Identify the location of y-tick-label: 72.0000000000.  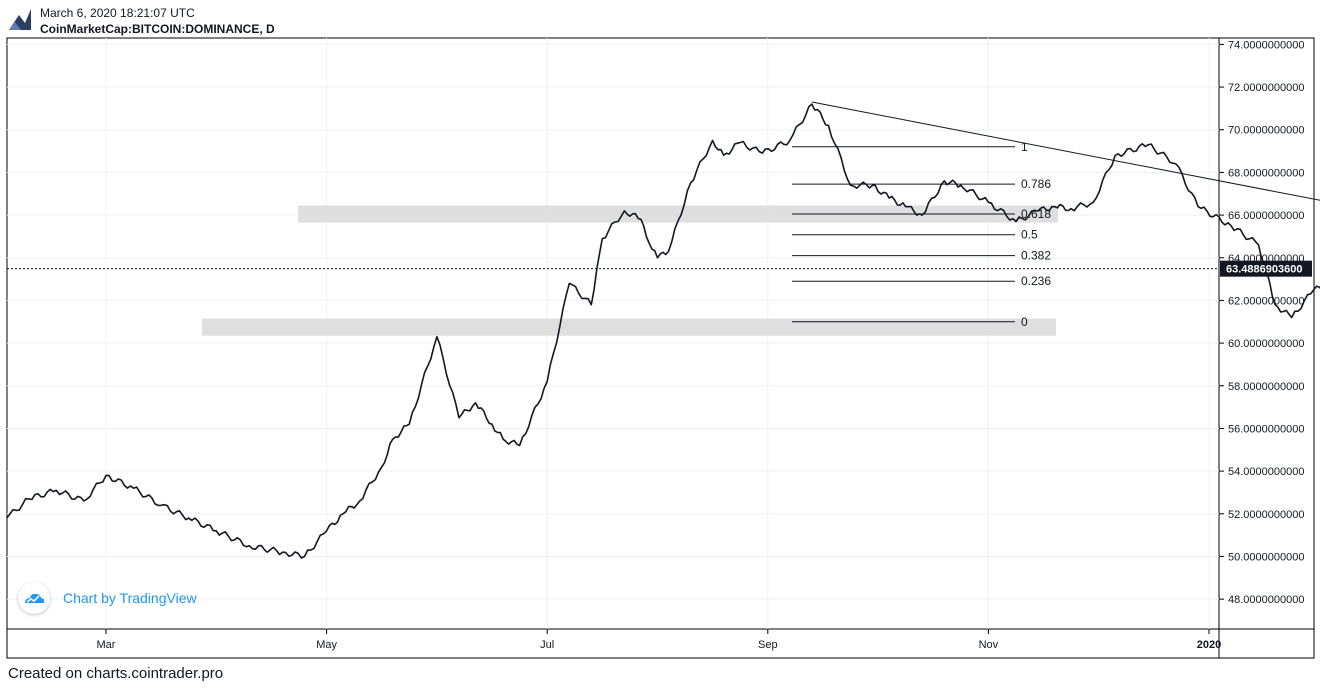
(1266, 88).